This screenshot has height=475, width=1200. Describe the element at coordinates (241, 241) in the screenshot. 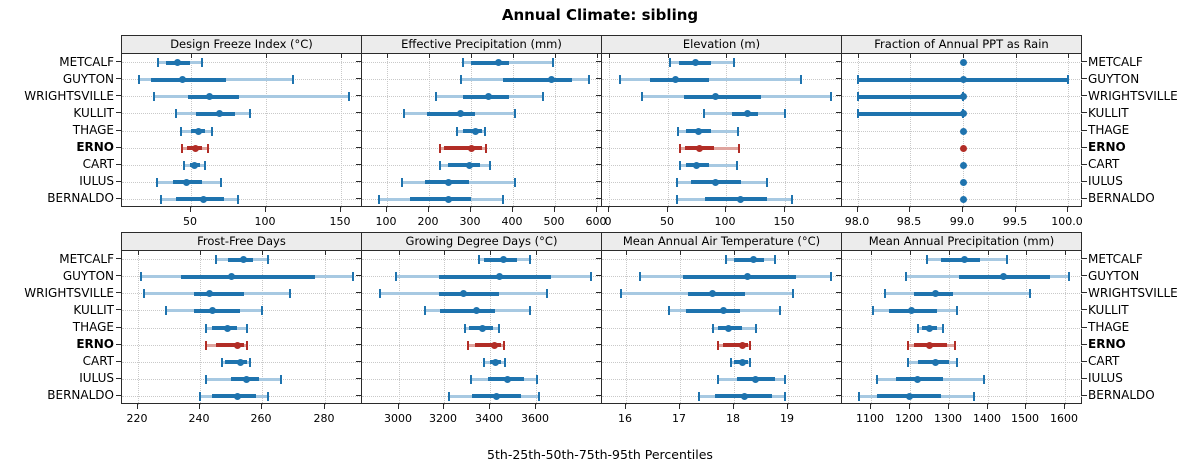

I see `panel-title: Frost-Free Days` at that location.